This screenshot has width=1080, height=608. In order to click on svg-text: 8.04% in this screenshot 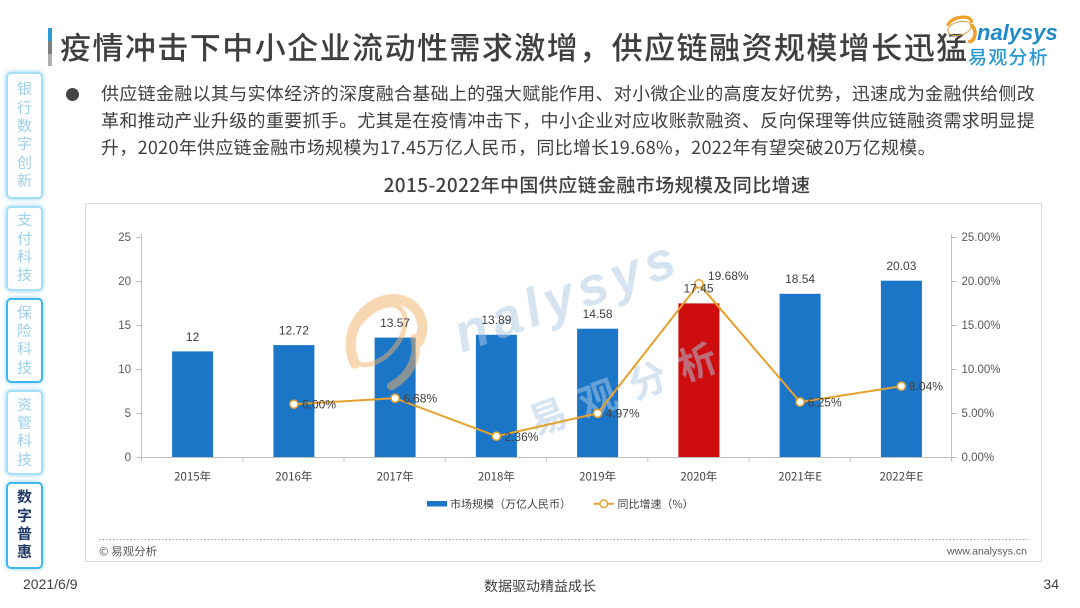, I will do `click(926, 387)`.